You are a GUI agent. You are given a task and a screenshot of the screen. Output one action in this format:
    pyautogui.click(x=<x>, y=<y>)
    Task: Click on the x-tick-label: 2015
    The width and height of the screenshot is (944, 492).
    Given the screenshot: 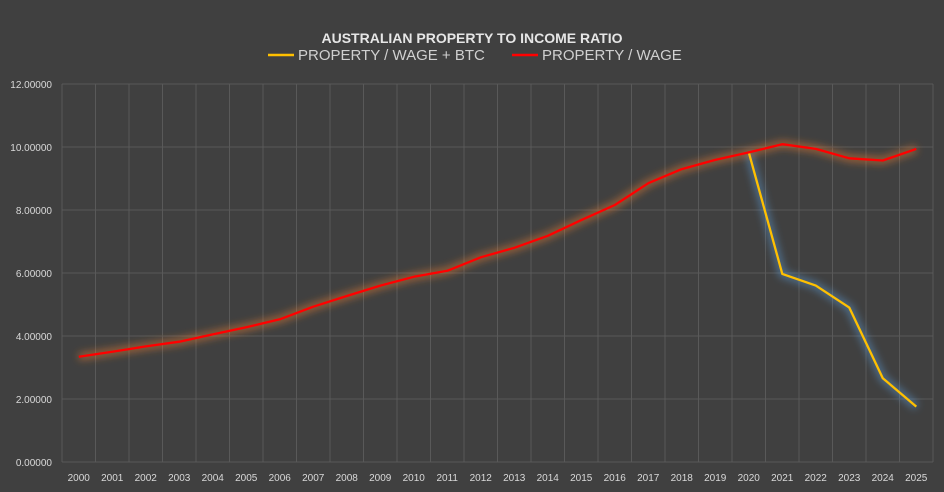 What is the action you would take?
    pyautogui.click(x=581, y=478)
    